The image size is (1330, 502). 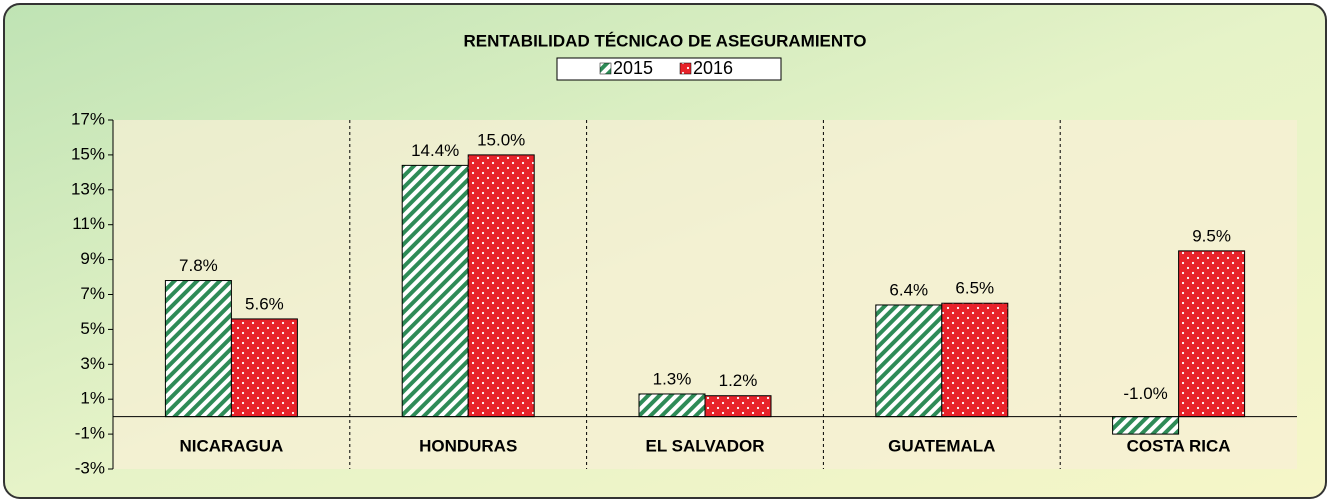 I want to click on y-tick-label: 11%, so click(x=88, y=223).